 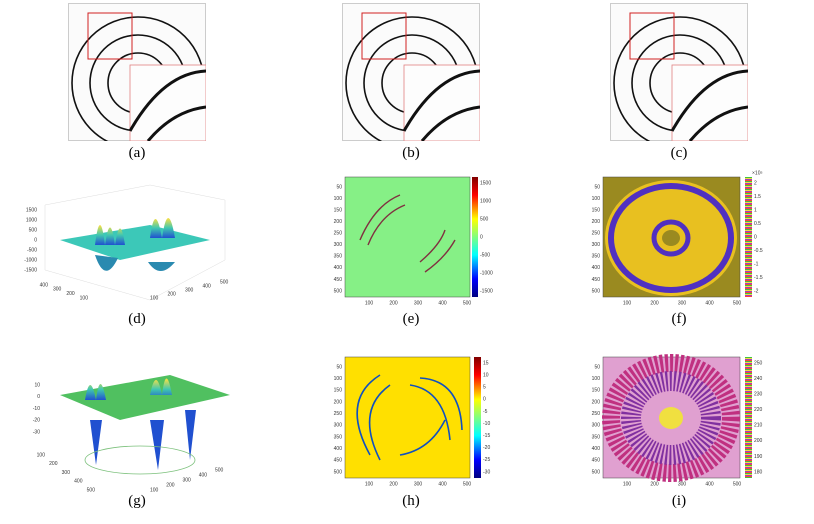 I want to click on y-tick-label: 450, so click(x=596, y=461).